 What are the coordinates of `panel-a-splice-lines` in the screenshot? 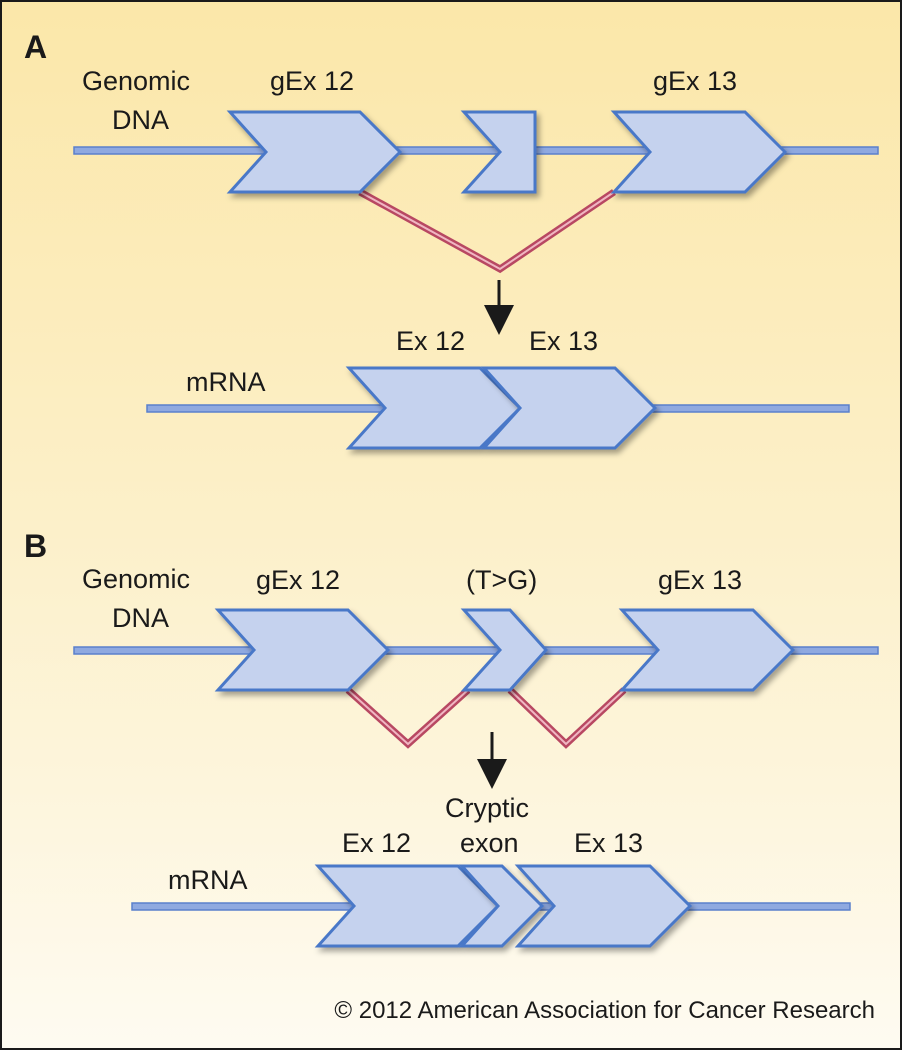 It's located at (487, 231).